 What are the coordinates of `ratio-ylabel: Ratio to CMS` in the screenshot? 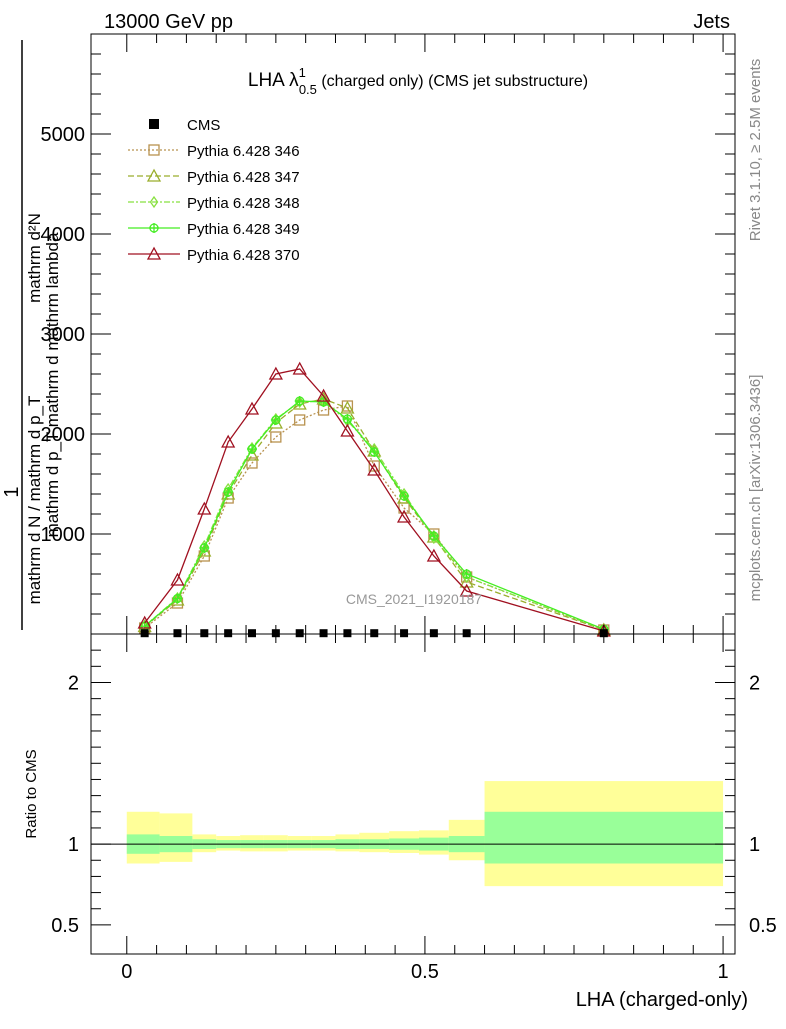 It's located at (31, 793).